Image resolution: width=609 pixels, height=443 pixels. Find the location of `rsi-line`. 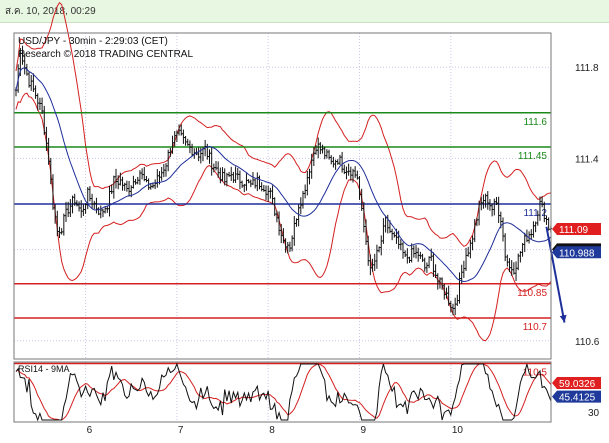

rsi-line is located at coordinates (283, 392).